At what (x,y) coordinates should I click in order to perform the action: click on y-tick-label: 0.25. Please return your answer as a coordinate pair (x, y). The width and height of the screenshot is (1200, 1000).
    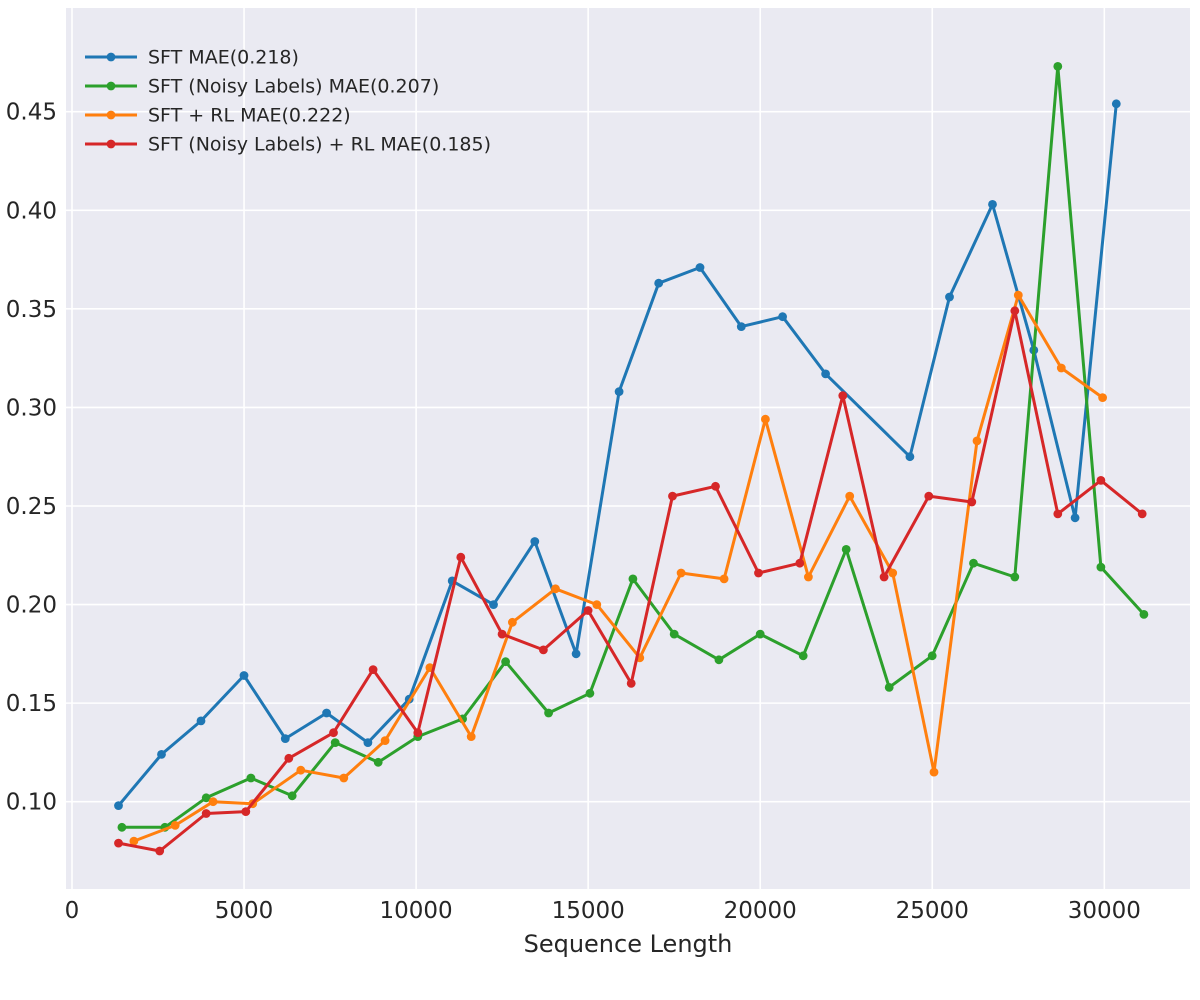
    Looking at the image, I should click on (31, 507).